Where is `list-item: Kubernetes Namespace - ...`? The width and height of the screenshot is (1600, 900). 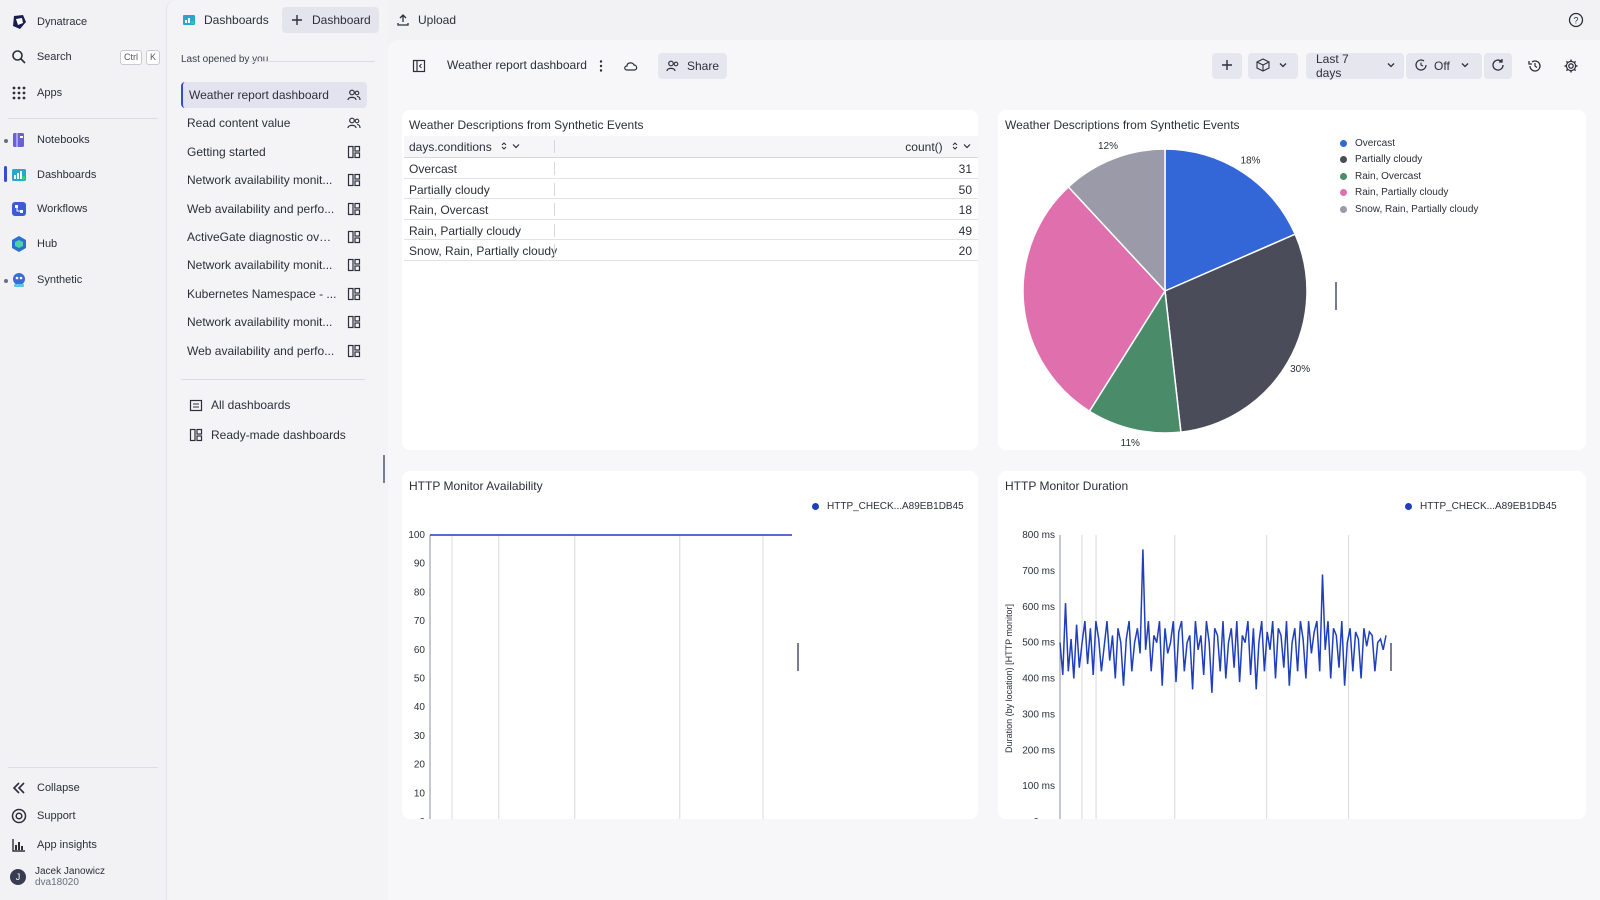 list-item: Kubernetes Namespace - ... is located at coordinates (274, 294).